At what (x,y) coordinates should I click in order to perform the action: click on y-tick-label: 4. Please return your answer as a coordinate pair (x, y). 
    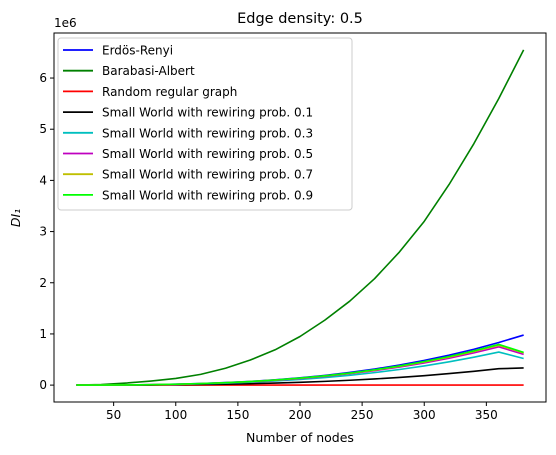
    Looking at the image, I should click on (43, 180).